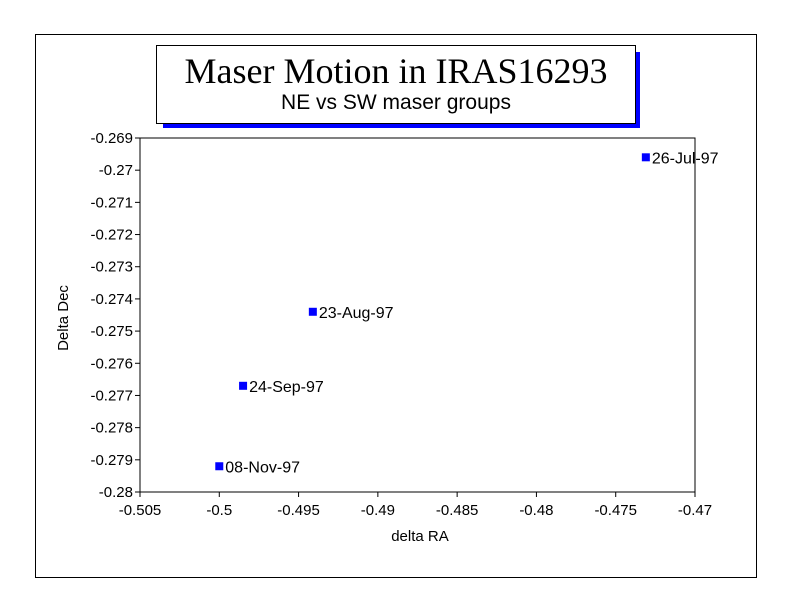  Describe the element at coordinates (396, 71) in the screenshot. I see `chart-title: Maser Motion in IRAS16293` at that location.